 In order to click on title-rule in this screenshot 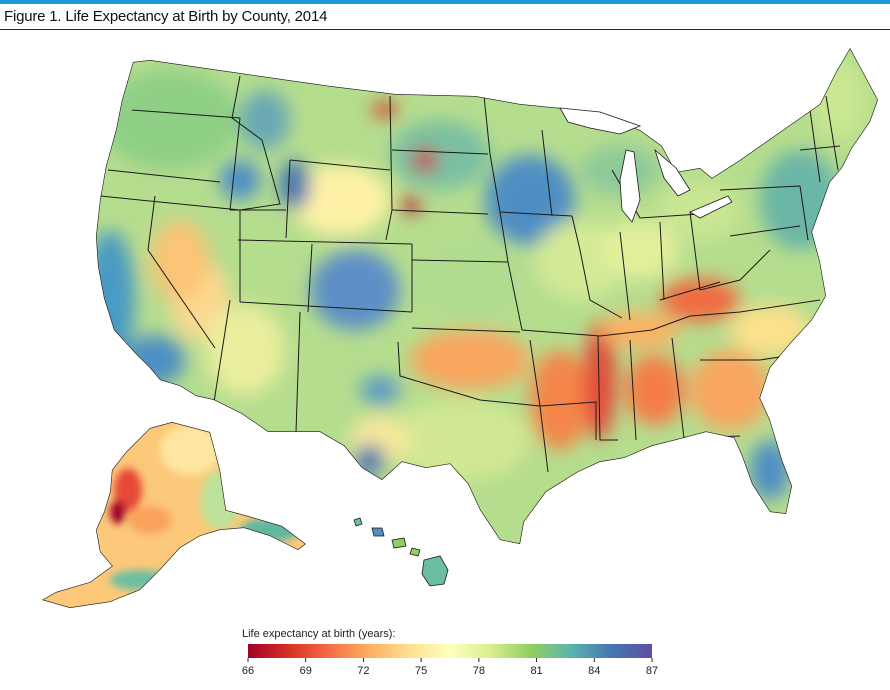, I will do `click(445, 29)`.